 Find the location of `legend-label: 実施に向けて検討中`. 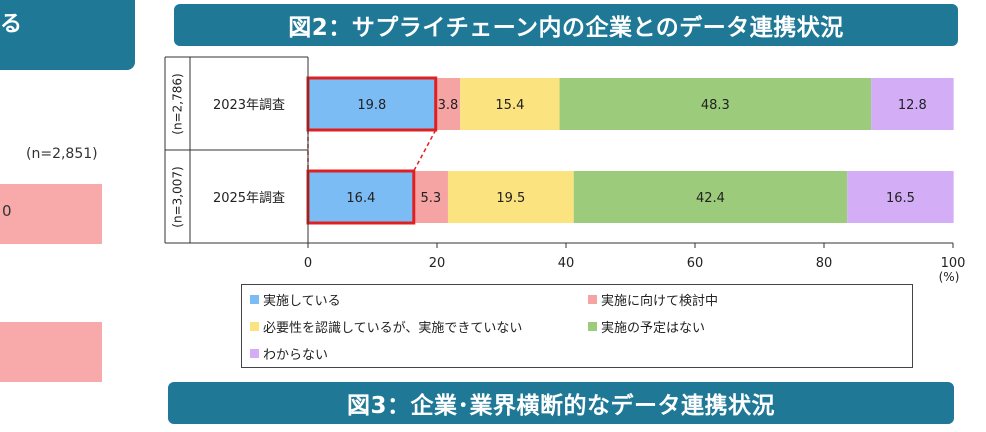

legend-label: 実施に向けて検討中 is located at coordinates (660, 301).